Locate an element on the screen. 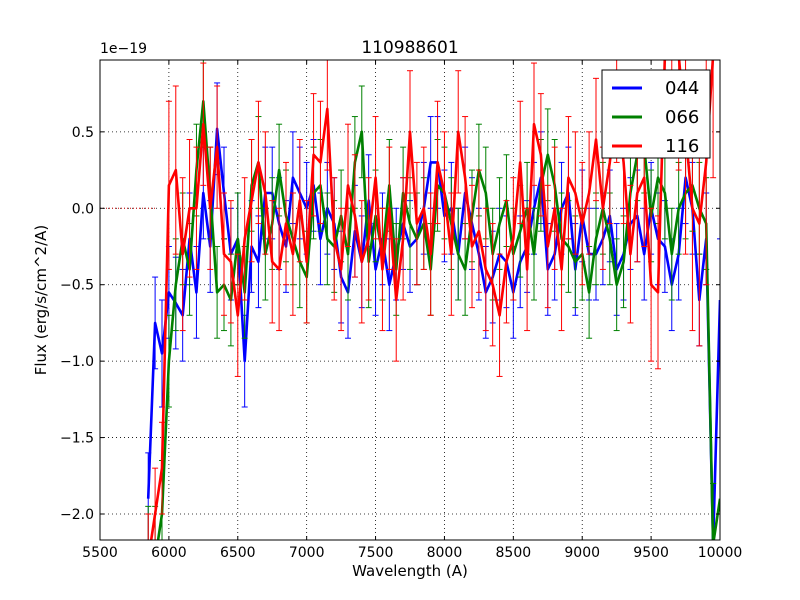 This screenshot has height=600, width=800. y-offset-label: 1e−19 is located at coordinates (123, 49).